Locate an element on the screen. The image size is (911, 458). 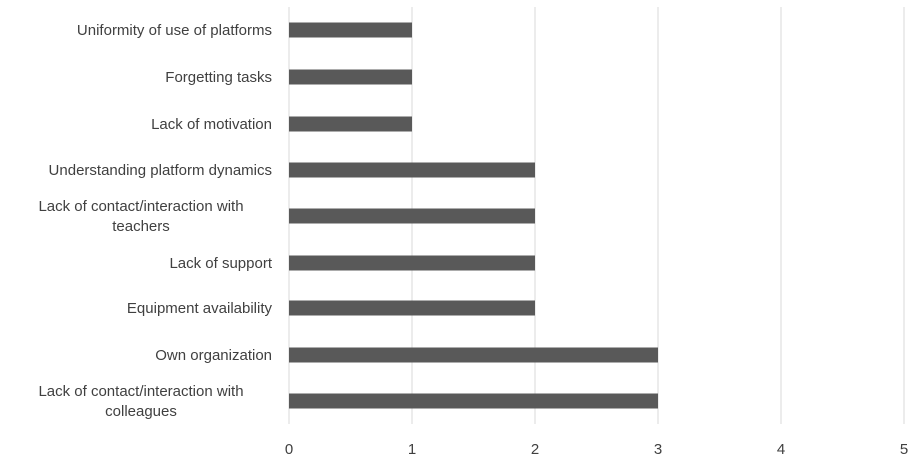
x-tick-label: 5 is located at coordinates (904, 449).